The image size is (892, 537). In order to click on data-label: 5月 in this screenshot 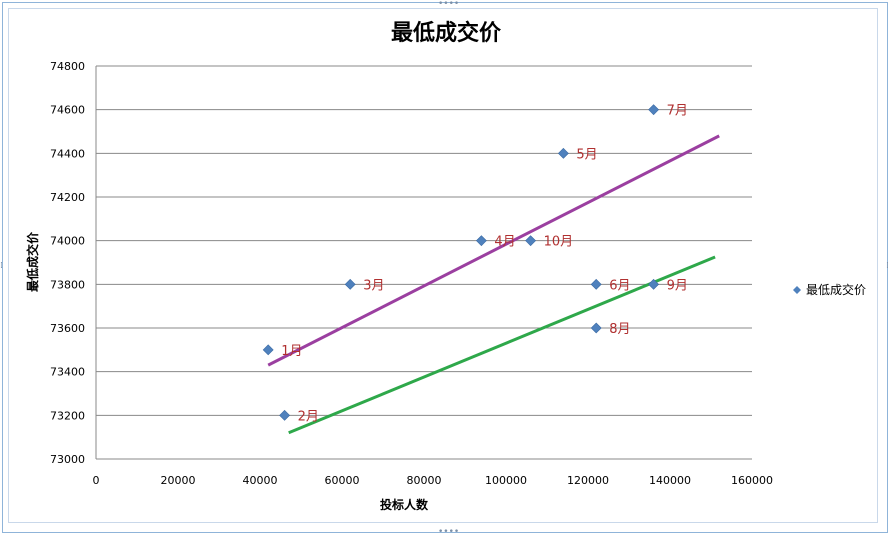, I will do `click(586, 154)`.